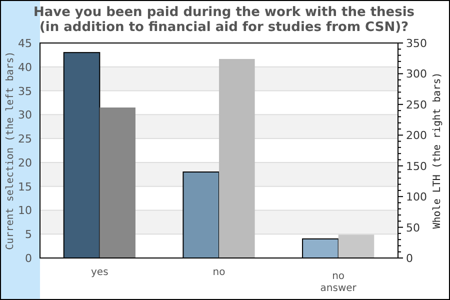 The width and height of the screenshot is (450, 300). Describe the element at coordinates (28, 235) in the screenshot. I see `y-tick-label: 5` at that location.